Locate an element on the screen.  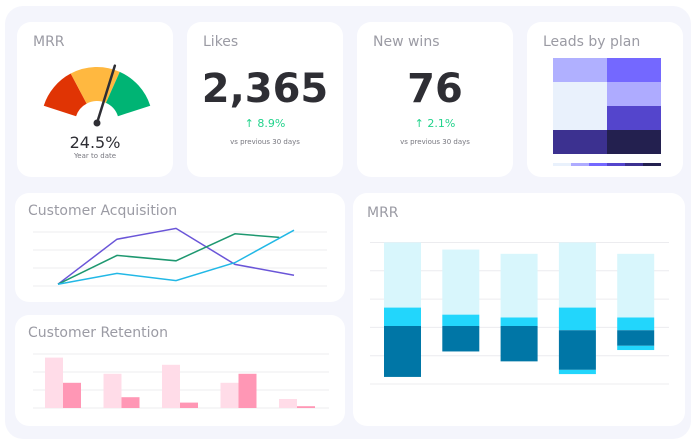
gauge-caption: Year to date is located at coordinates (95, 156).